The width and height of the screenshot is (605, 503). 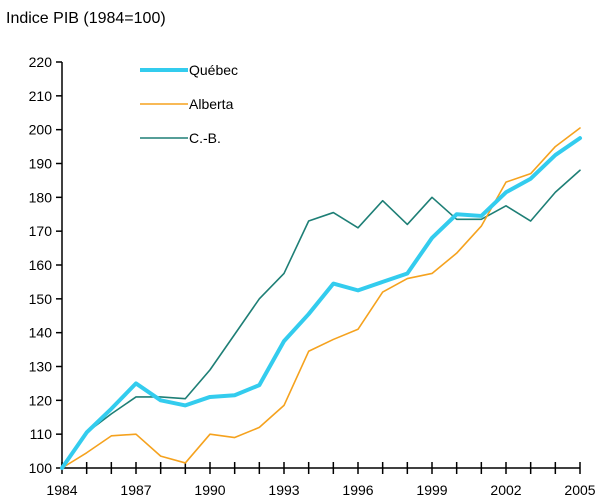 What do you see at coordinates (205, 138) in the screenshot?
I see `legend-label-2: C.-B.` at bounding box center [205, 138].